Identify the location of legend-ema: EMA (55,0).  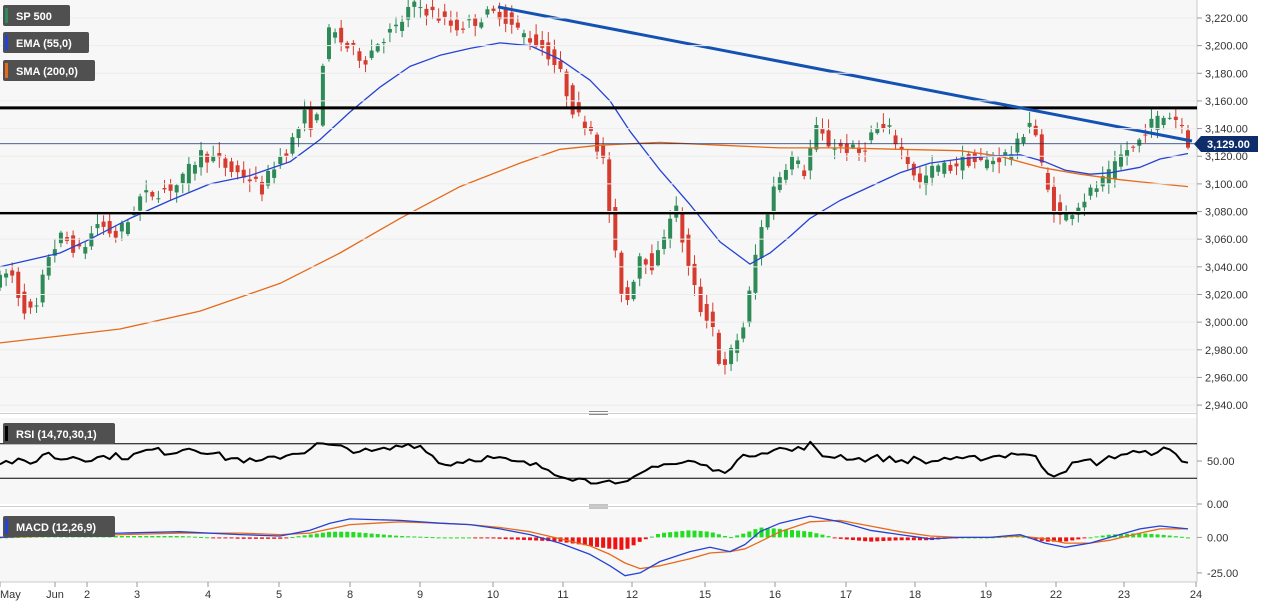
(46, 42).